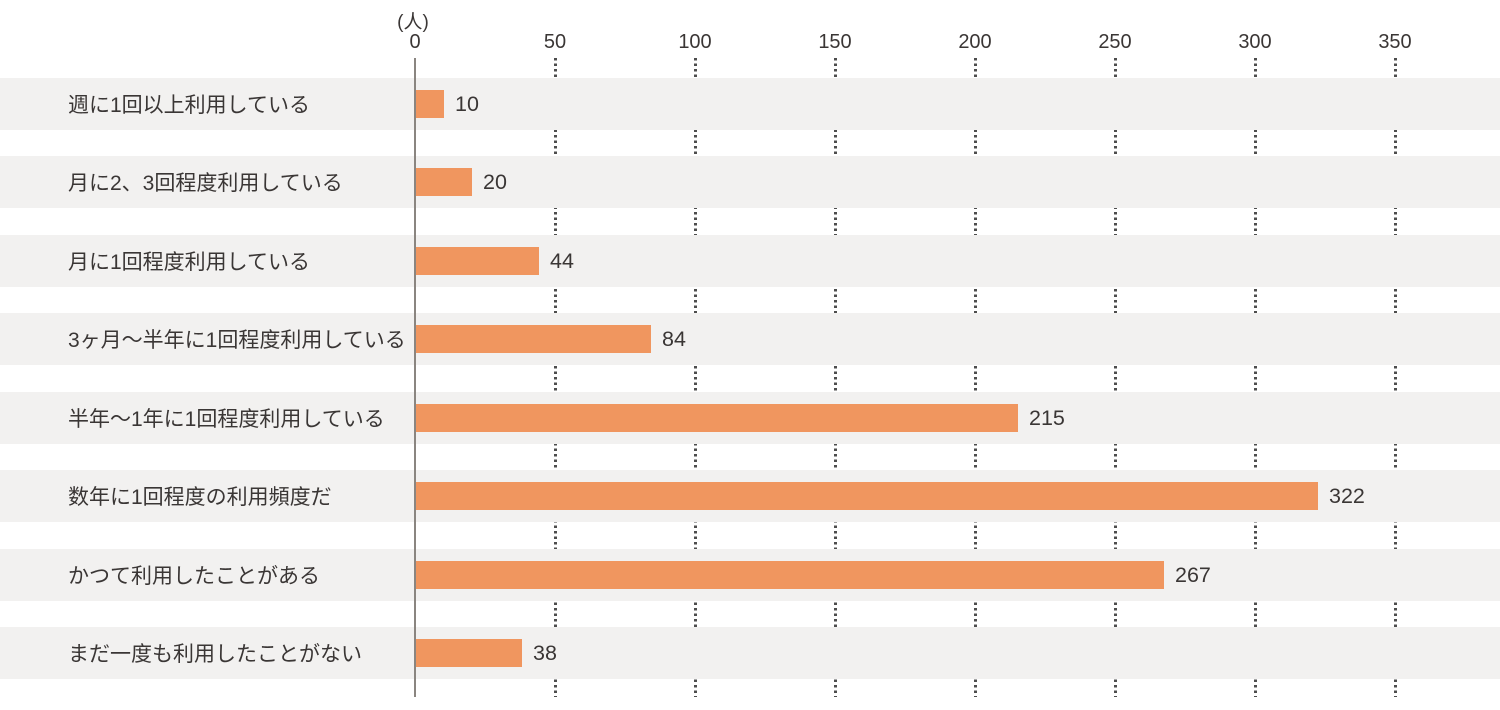 The width and height of the screenshot is (1500, 710). What do you see at coordinates (545, 652) in the screenshot?
I see `value-label: 38` at bounding box center [545, 652].